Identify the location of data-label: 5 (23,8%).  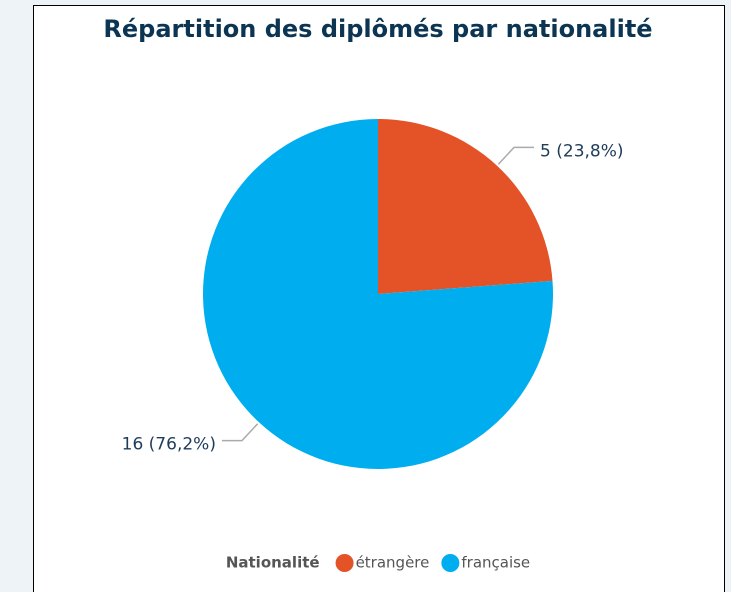
(582, 151).